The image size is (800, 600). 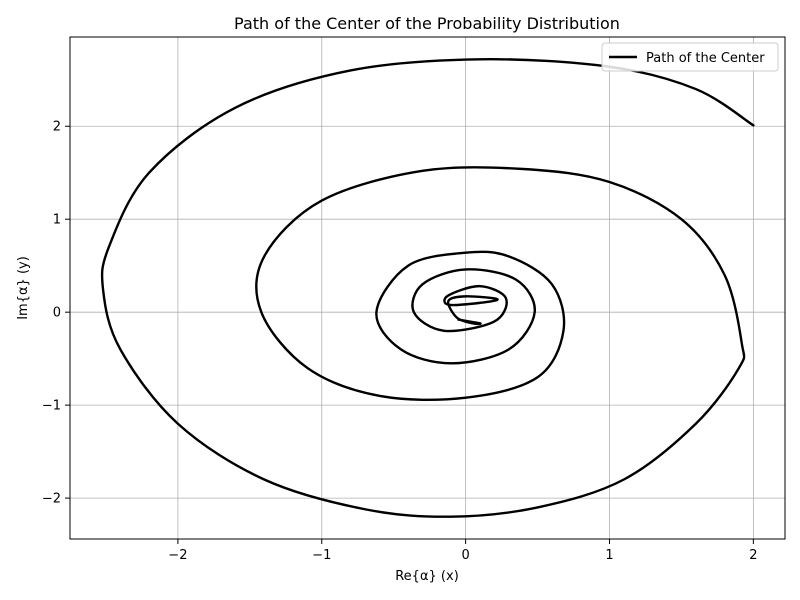 I want to click on x-axis-label: Re{α} (x), so click(x=427, y=576).